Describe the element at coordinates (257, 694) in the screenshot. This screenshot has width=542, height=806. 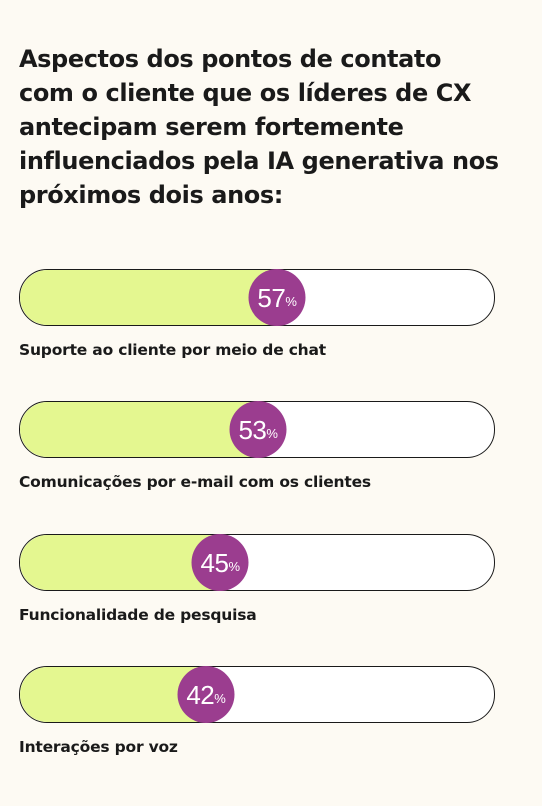
I see `bar-track: 42%` at that location.